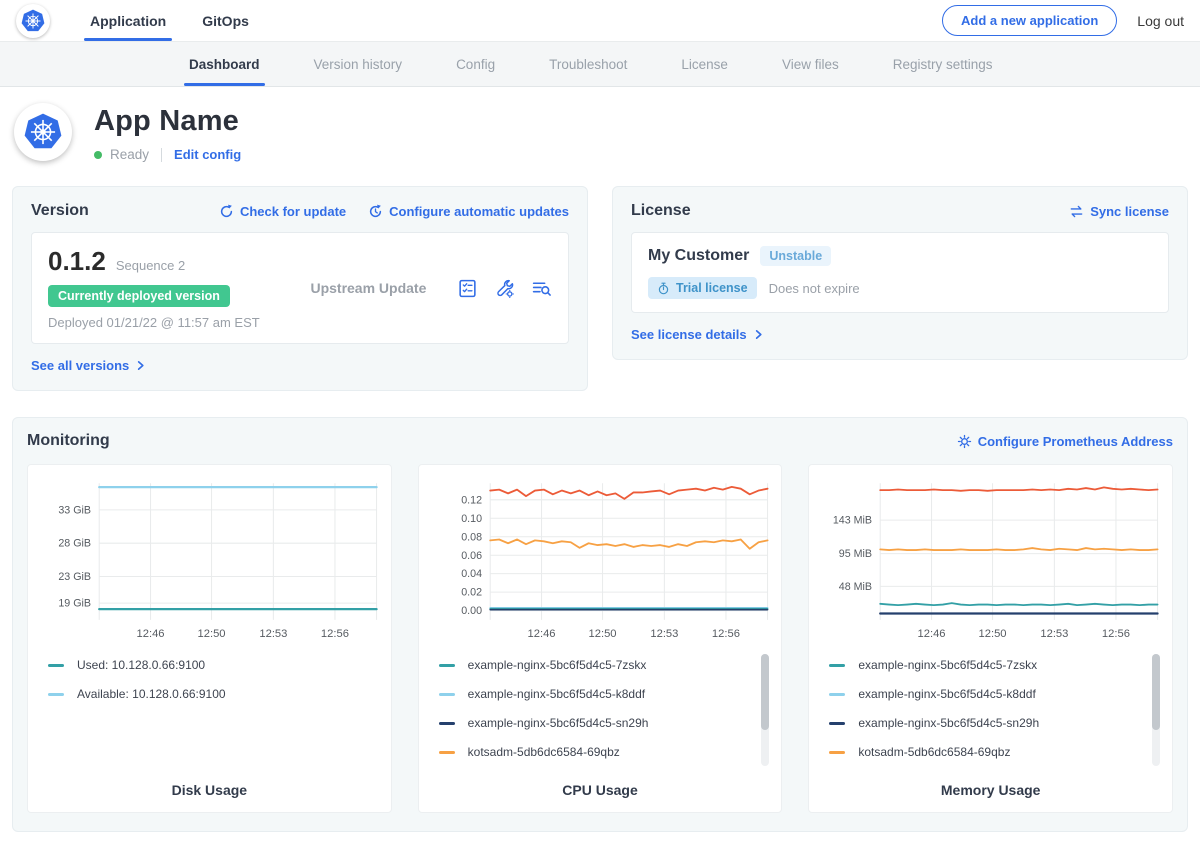 This screenshot has height=846, width=1200. I want to click on memory-usage-title: Memory Usage, so click(990, 790).